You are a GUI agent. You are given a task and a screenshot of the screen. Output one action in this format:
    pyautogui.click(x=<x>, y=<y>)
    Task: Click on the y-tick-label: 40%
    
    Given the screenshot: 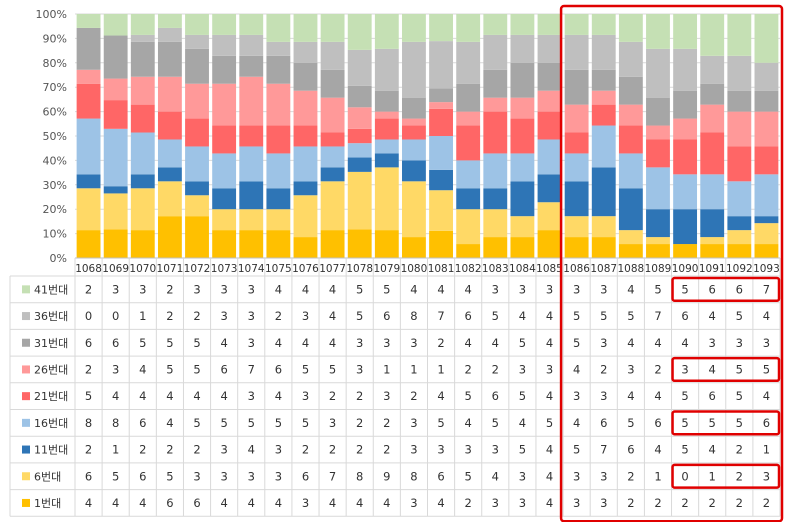 What is the action you would take?
    pyautogui.click(x=55, y=160)
    